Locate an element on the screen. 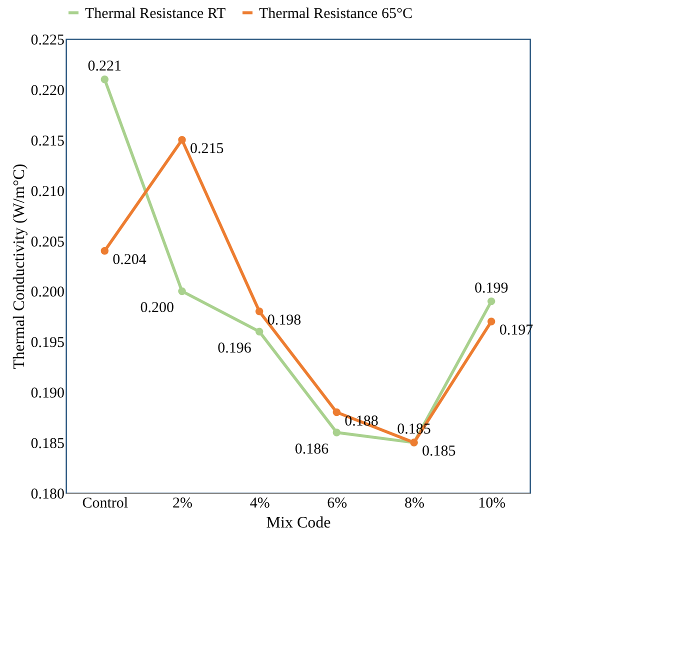 Image resolution: width=678 pixels, height=653 pixels. data-label: 0.221 is located at coordinates (105, 66).